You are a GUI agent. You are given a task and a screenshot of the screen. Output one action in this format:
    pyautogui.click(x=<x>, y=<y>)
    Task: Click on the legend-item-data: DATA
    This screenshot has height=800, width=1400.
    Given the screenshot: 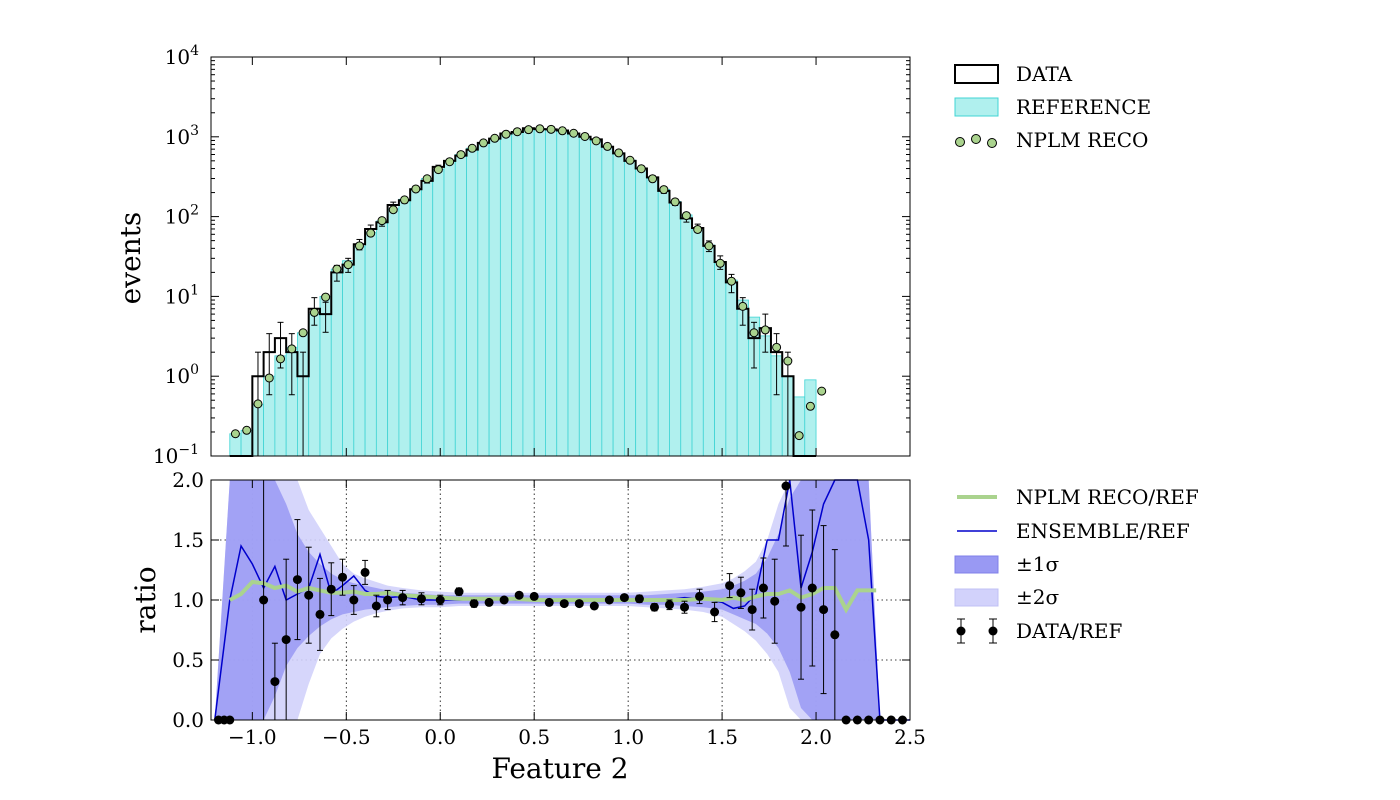 What is the action you would take?
    pyautogui.click(x=1013, y=74)
    